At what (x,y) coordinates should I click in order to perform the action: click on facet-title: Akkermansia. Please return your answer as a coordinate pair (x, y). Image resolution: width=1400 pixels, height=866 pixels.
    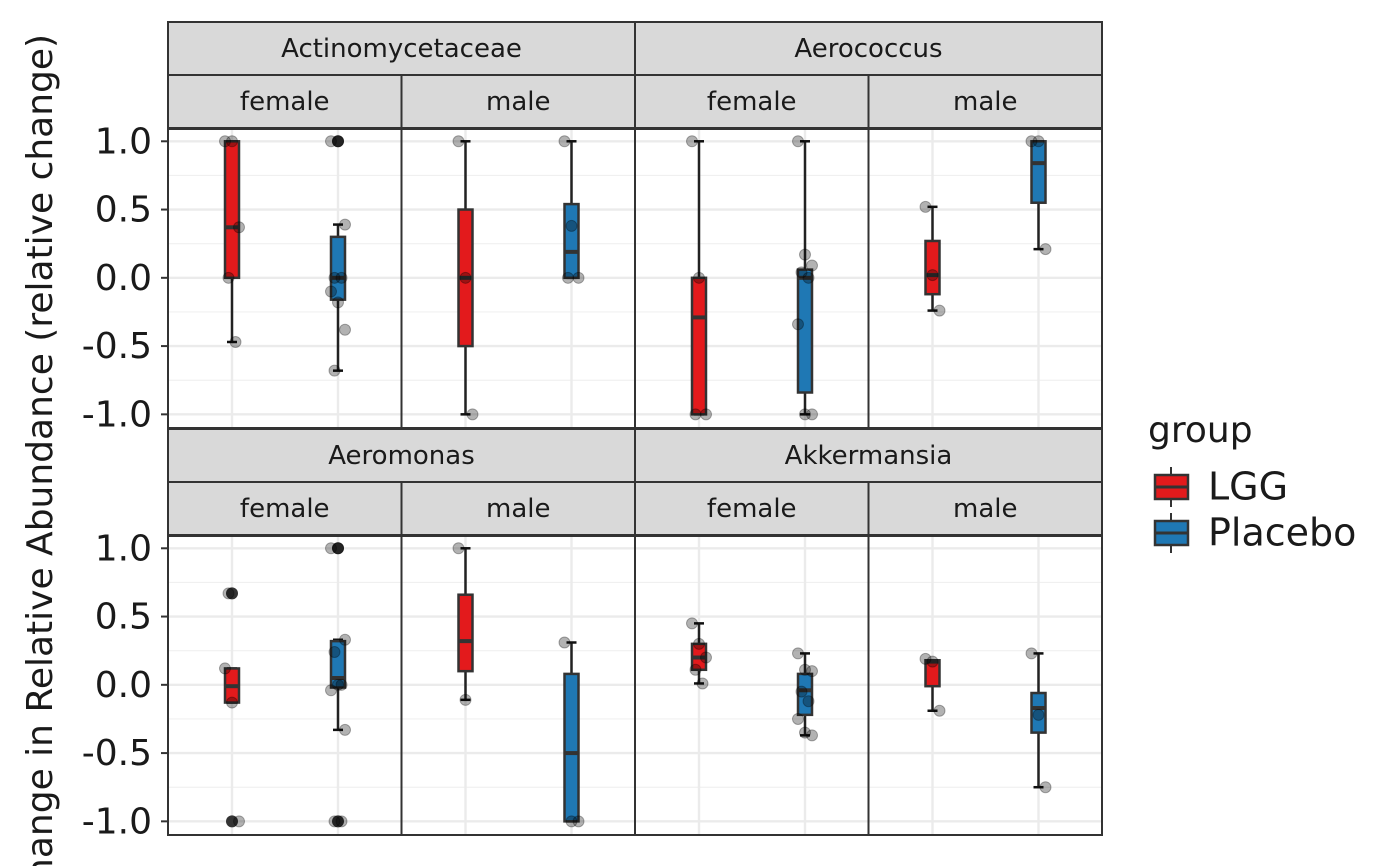
    Looking at the image, I should click on (869, 456).